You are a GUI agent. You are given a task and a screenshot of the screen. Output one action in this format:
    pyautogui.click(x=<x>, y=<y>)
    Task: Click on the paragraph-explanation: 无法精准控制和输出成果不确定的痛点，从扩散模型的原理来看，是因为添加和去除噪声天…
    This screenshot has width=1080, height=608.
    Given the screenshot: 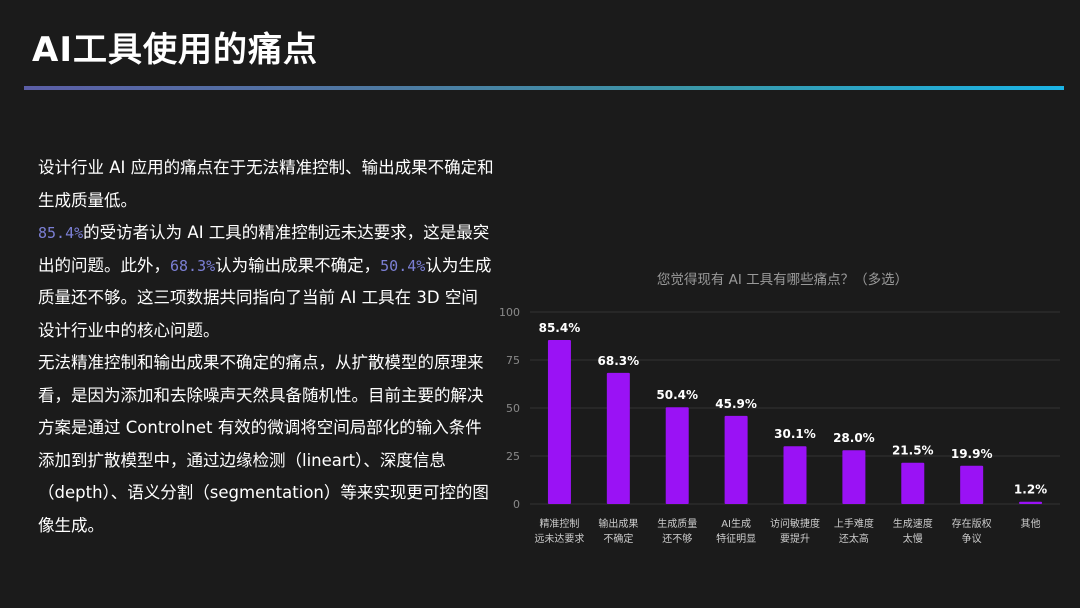 What is the action you would take?
    pyautogui.click(x=263, y=444)
    